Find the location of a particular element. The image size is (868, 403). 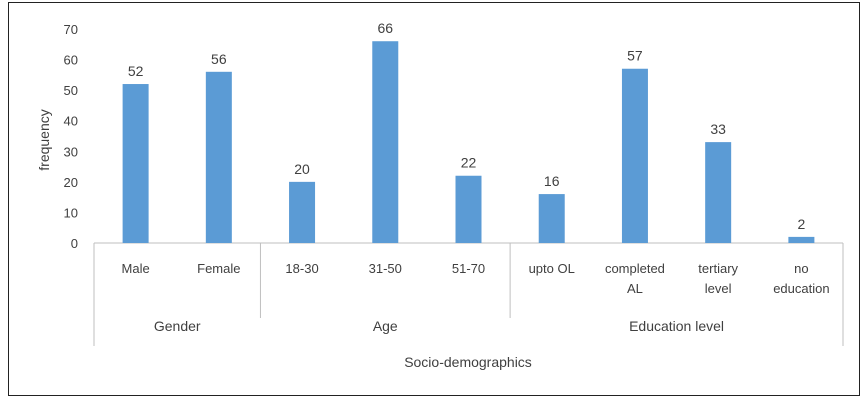

y-axis-title: frequency is located at coordinates (44, 139).